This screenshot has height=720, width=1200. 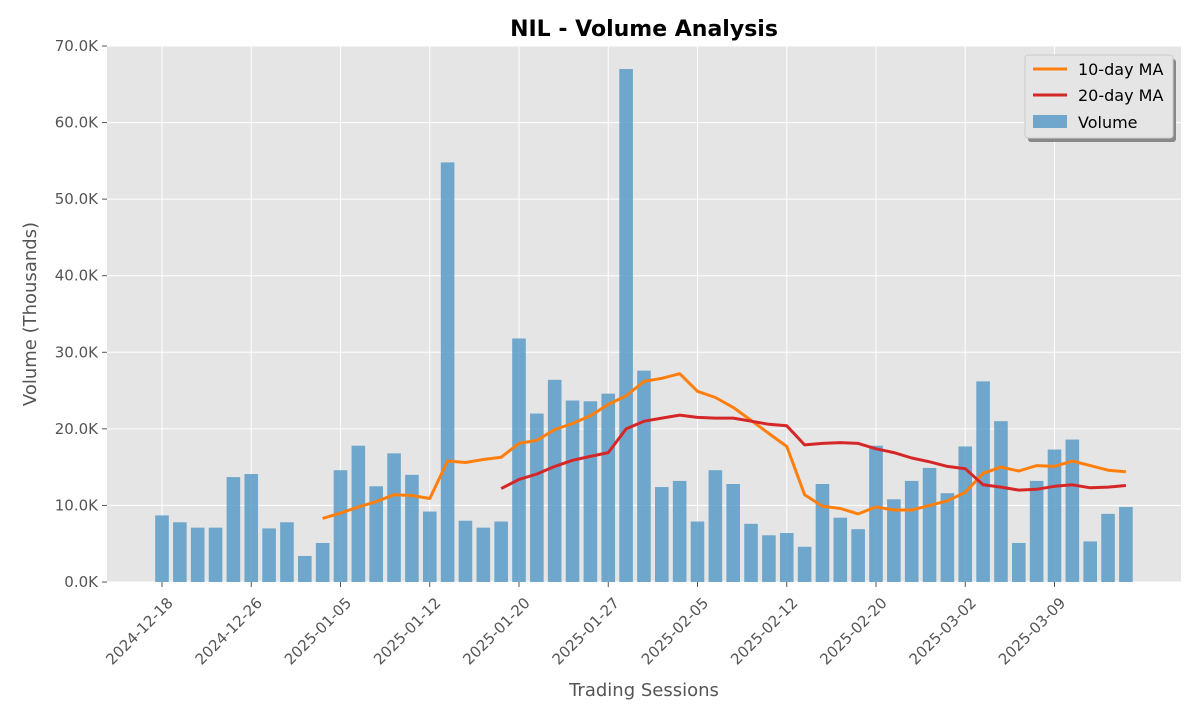 What do you see at coordinates (81, 582) in the screenshot?
I see `y-tick-label: 0.0K` at bounding box center [81, 582].